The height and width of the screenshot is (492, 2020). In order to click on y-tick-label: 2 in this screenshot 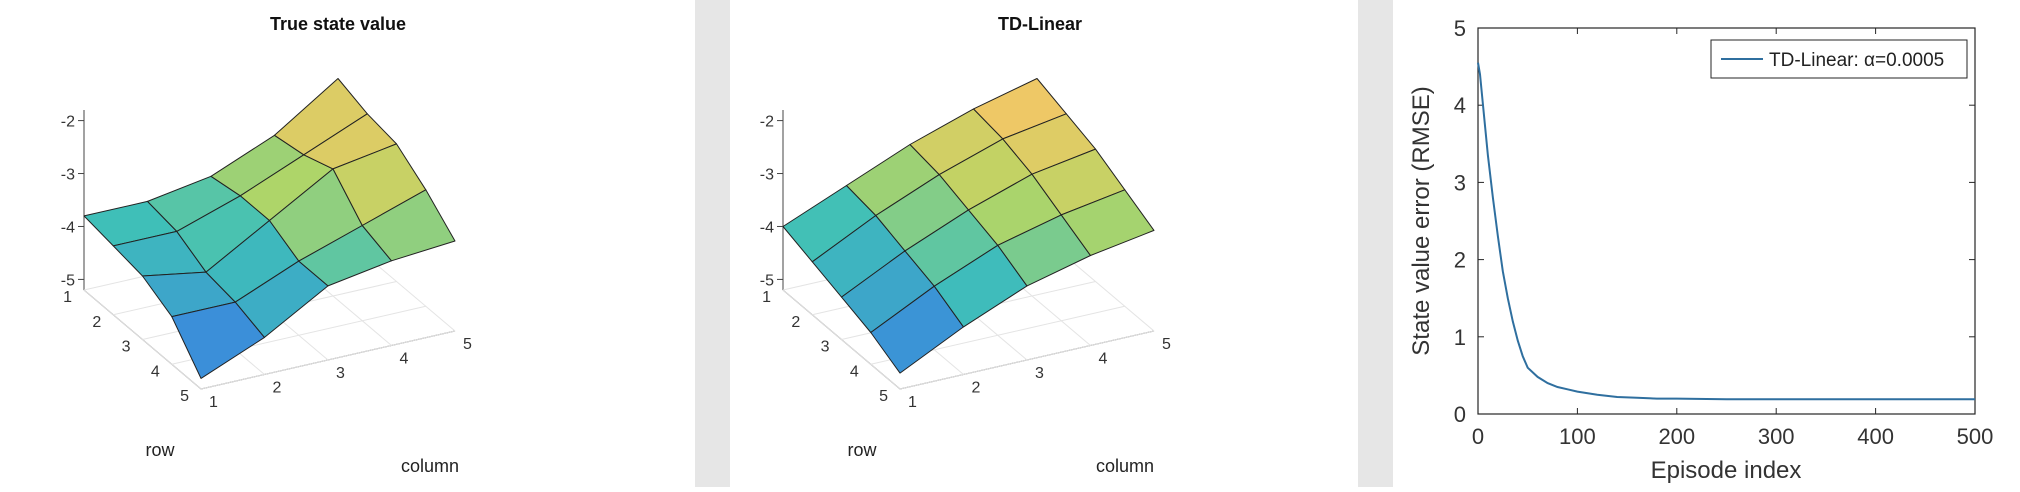, I will do `click(1460, 260)`.